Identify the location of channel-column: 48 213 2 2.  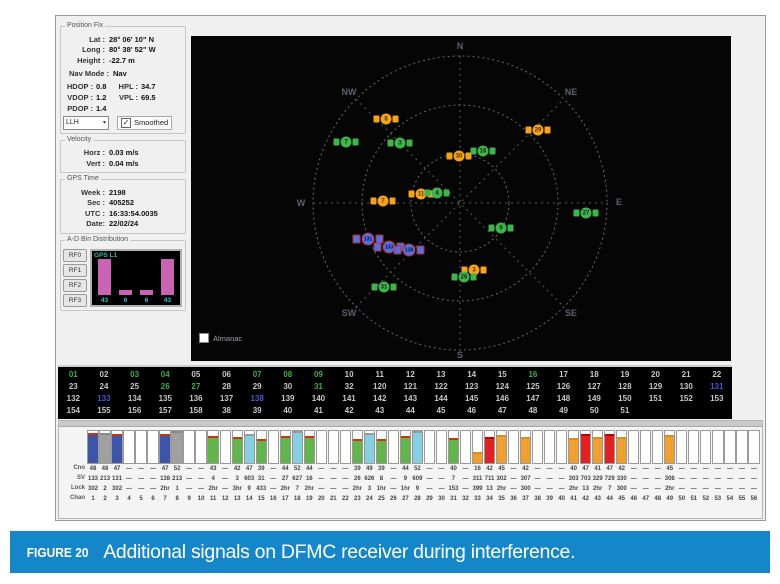
(105, 466).